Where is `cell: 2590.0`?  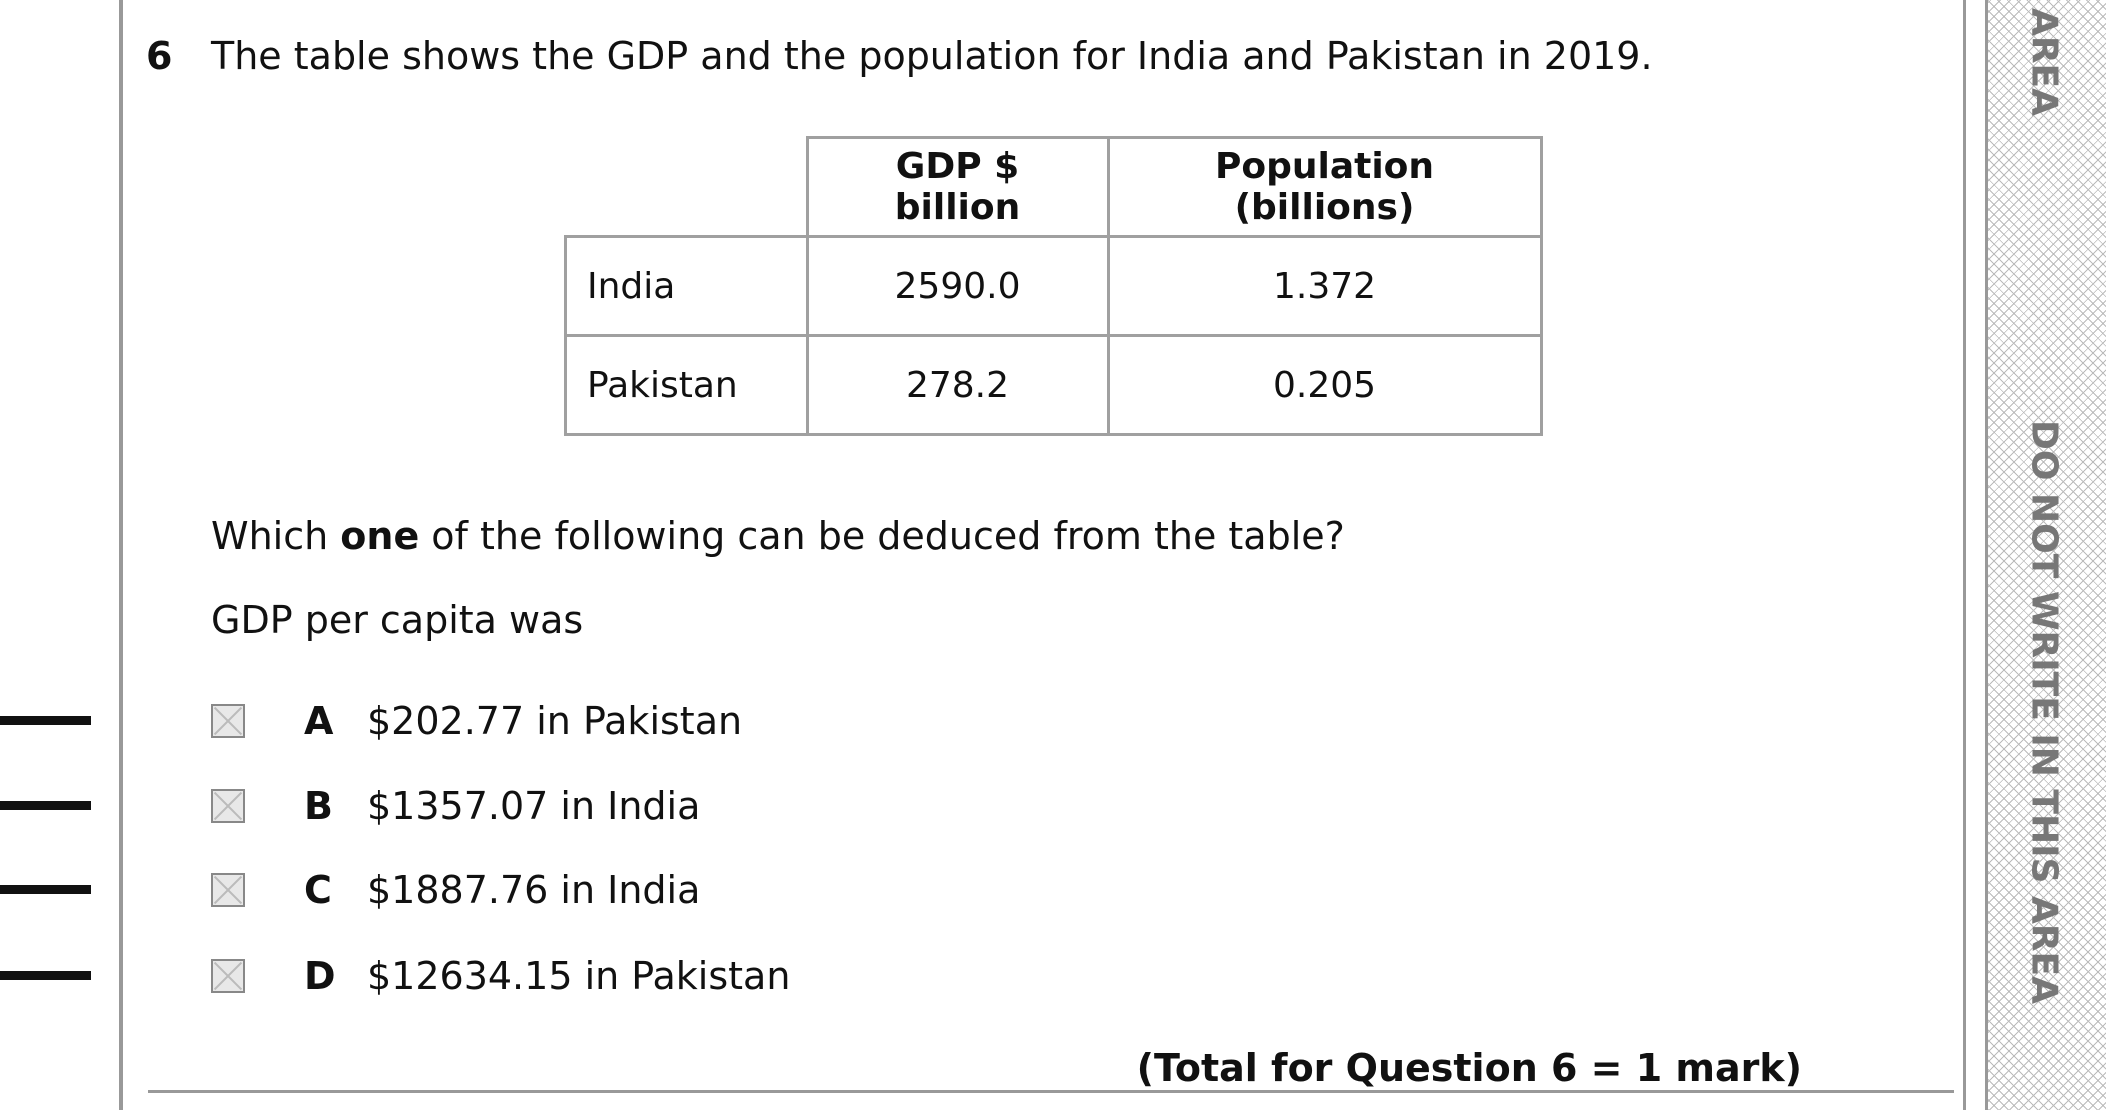
cell: 2590.0 is located at coordinates (957, 286).